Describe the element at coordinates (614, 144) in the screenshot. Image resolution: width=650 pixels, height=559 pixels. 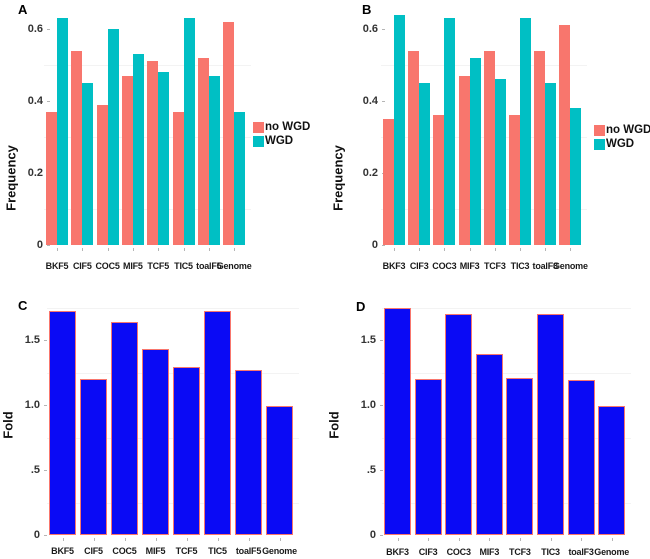
I see `legend-item-wgd: WGD` at that location.